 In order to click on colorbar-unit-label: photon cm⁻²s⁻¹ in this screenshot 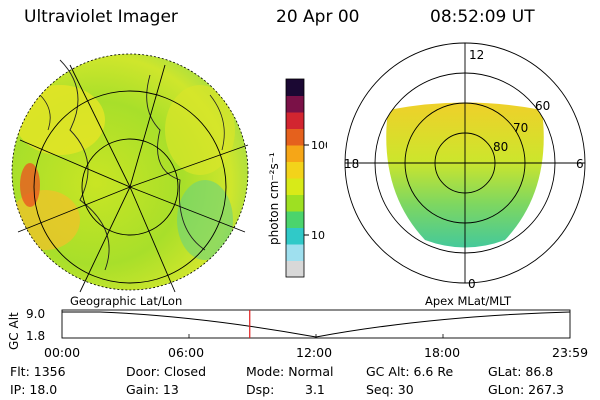, I will do `click(274, 198)`.